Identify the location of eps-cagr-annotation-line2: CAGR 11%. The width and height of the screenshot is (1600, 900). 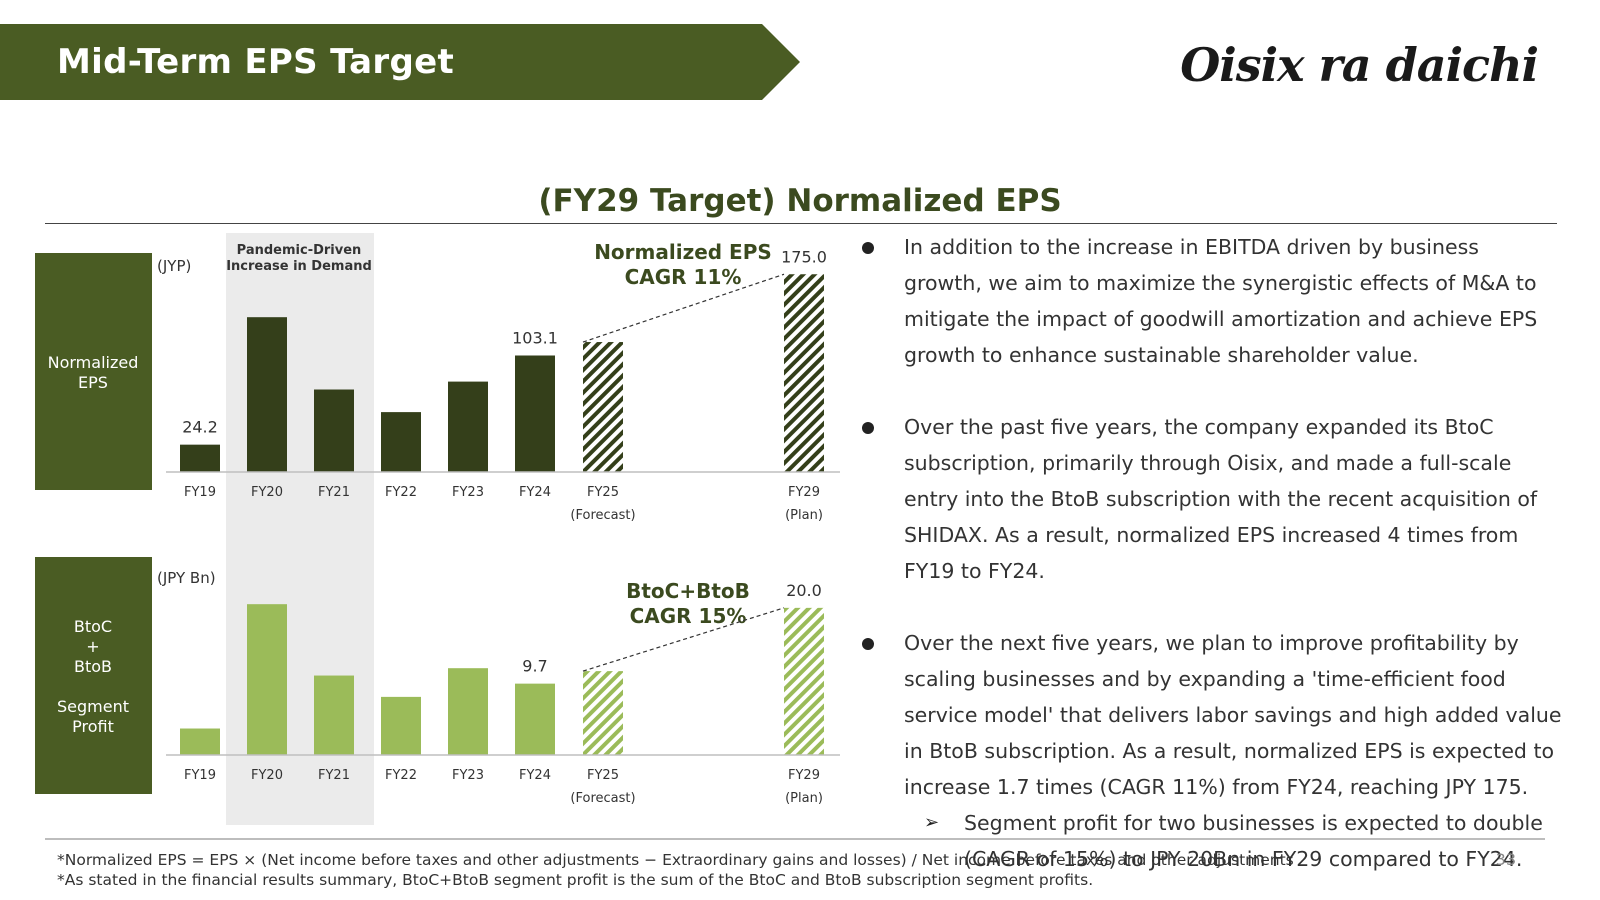
(683, 277).